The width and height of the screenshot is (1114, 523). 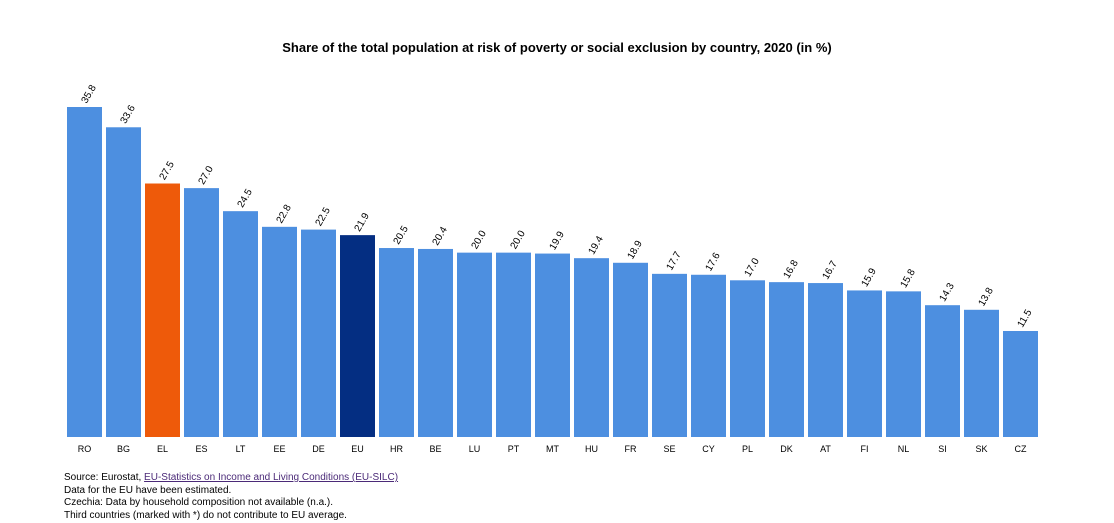 I want to click on note-eu-estimated: Data for the EU have been estimated., so click(x=148, y=490).